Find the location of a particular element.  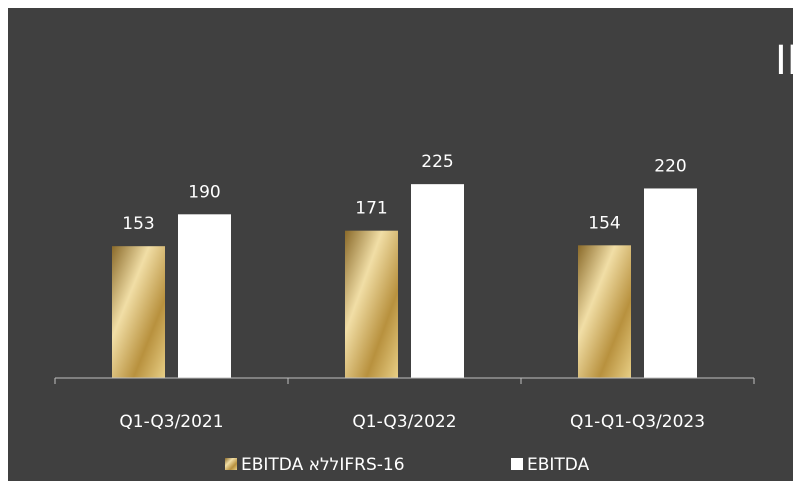

data-label: 220 is located at coordinates (670, 166).